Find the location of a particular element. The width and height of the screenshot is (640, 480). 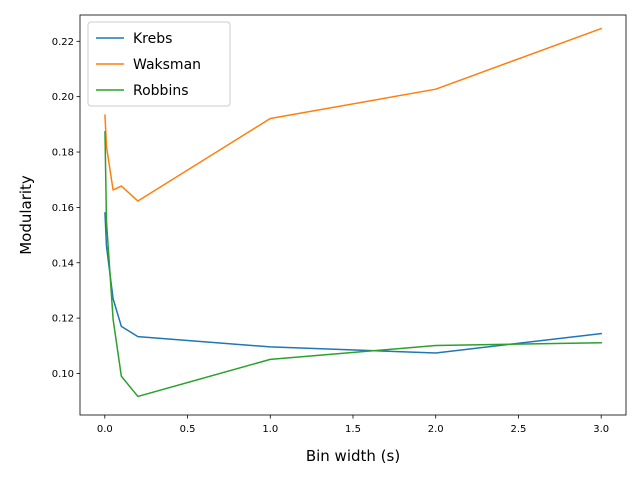

y-tick-label: 0.22 is located at coordinates (63, 42).